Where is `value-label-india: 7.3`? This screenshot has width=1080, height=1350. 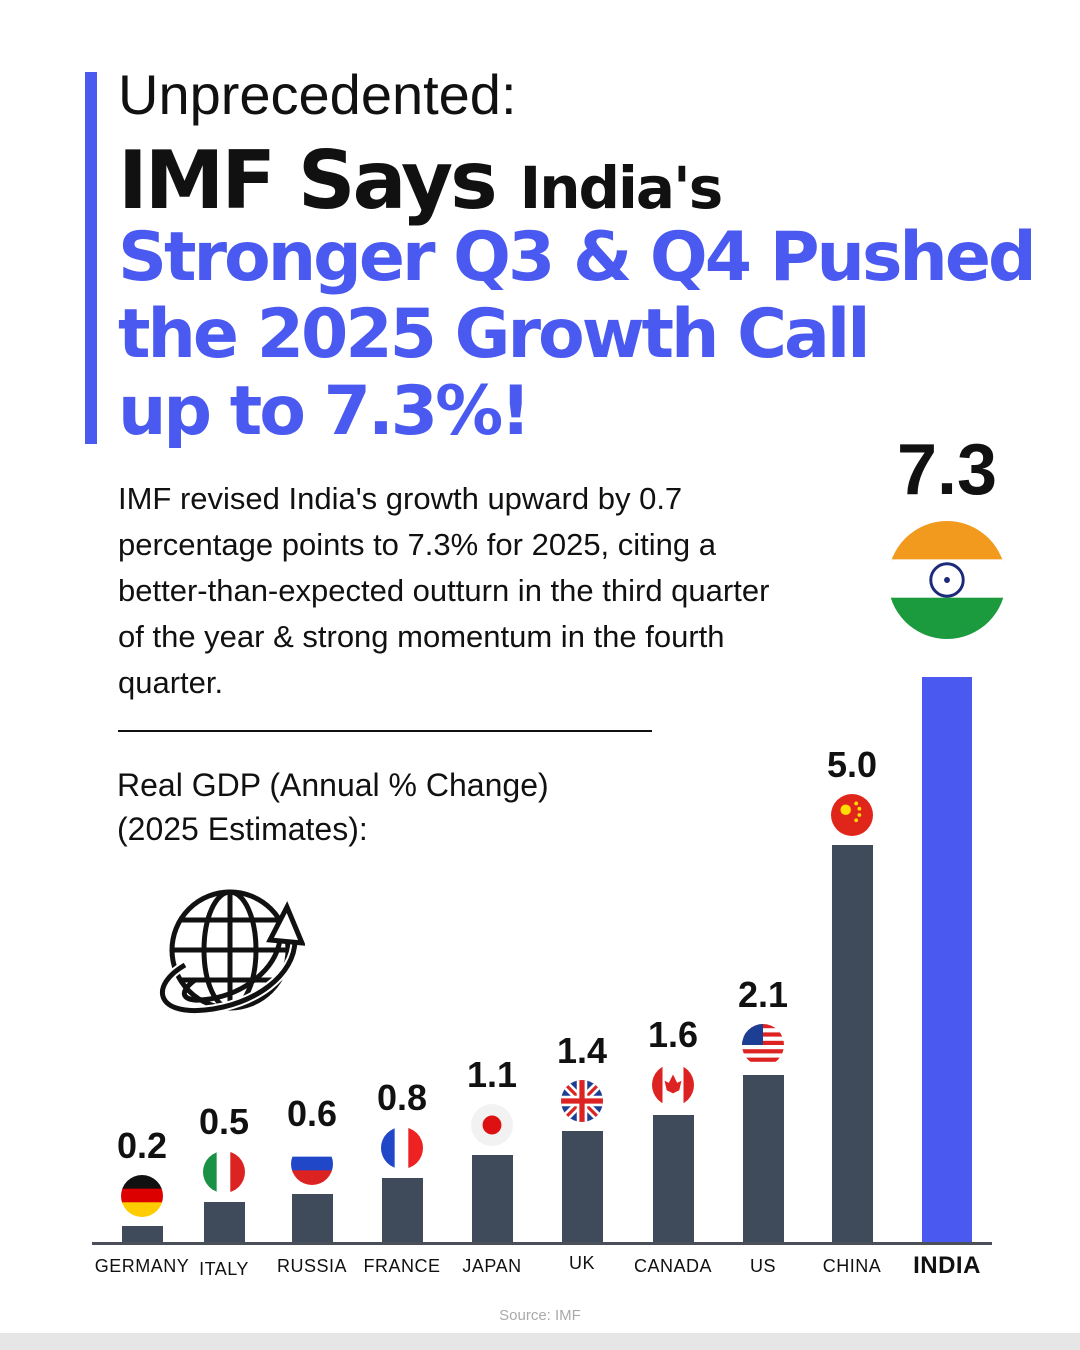
value-label-india: 7.3 is located at coordinates (947, 470).